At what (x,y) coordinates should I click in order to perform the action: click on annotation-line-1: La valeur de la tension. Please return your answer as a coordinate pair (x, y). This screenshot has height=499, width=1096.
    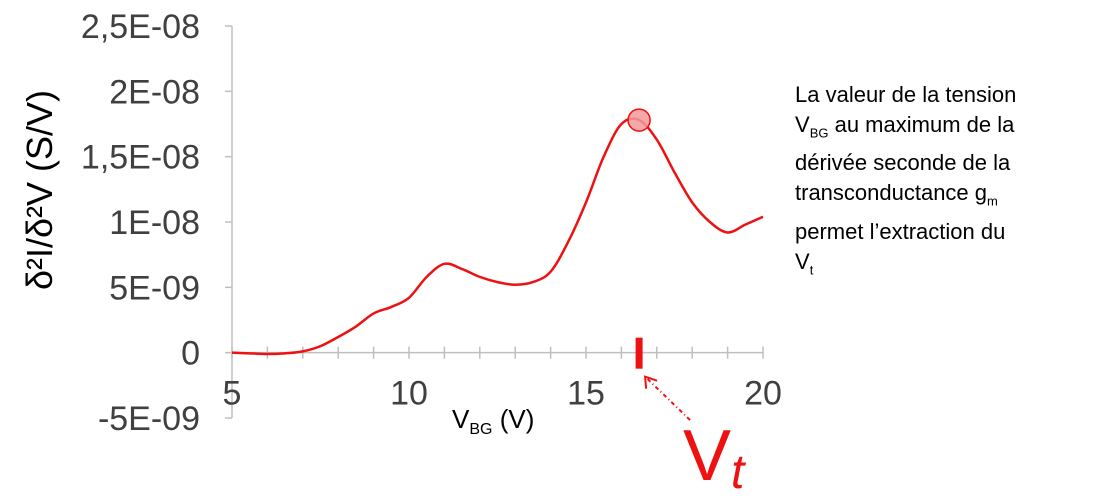
    Looking at the image, I should click on (906, 94).